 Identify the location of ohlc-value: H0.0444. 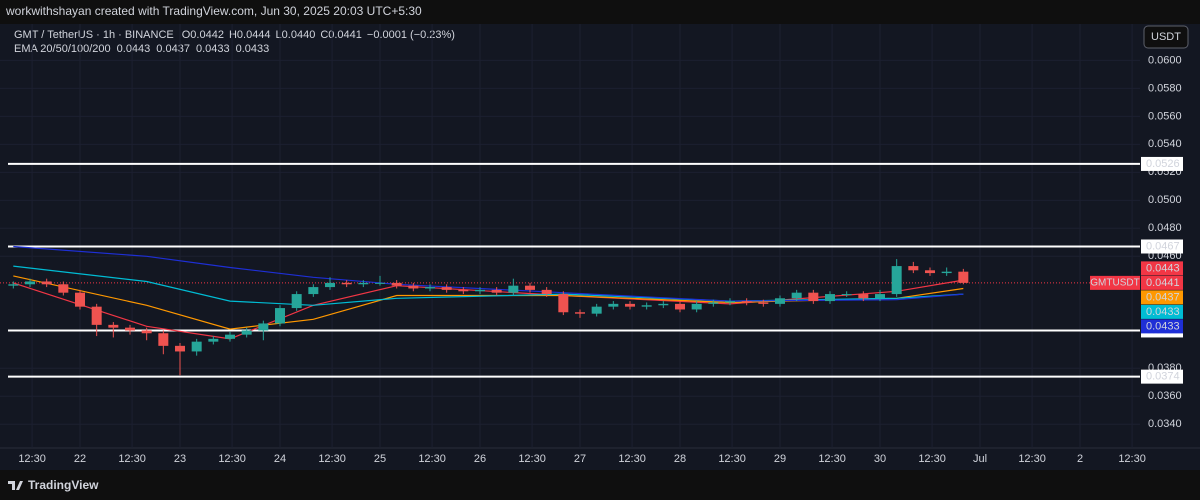
(250, 35).